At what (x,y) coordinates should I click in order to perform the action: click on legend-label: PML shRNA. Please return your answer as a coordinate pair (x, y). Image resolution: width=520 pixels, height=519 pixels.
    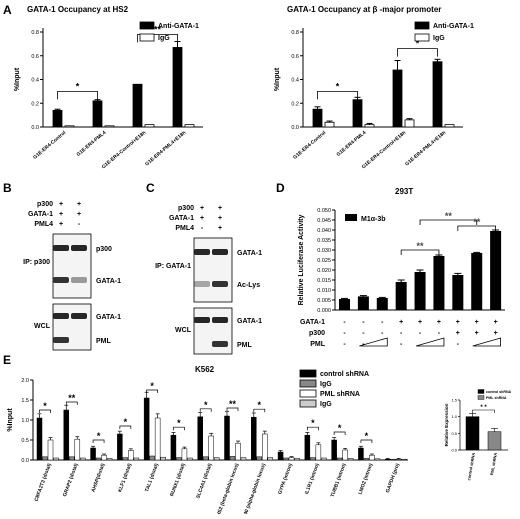
    Looking at the image, I should click on (340, 394).